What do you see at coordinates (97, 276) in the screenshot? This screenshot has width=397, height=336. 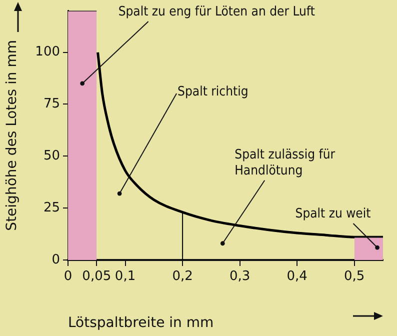 I see `x-tick-label: 0,05` at bounding box center [97, 276].